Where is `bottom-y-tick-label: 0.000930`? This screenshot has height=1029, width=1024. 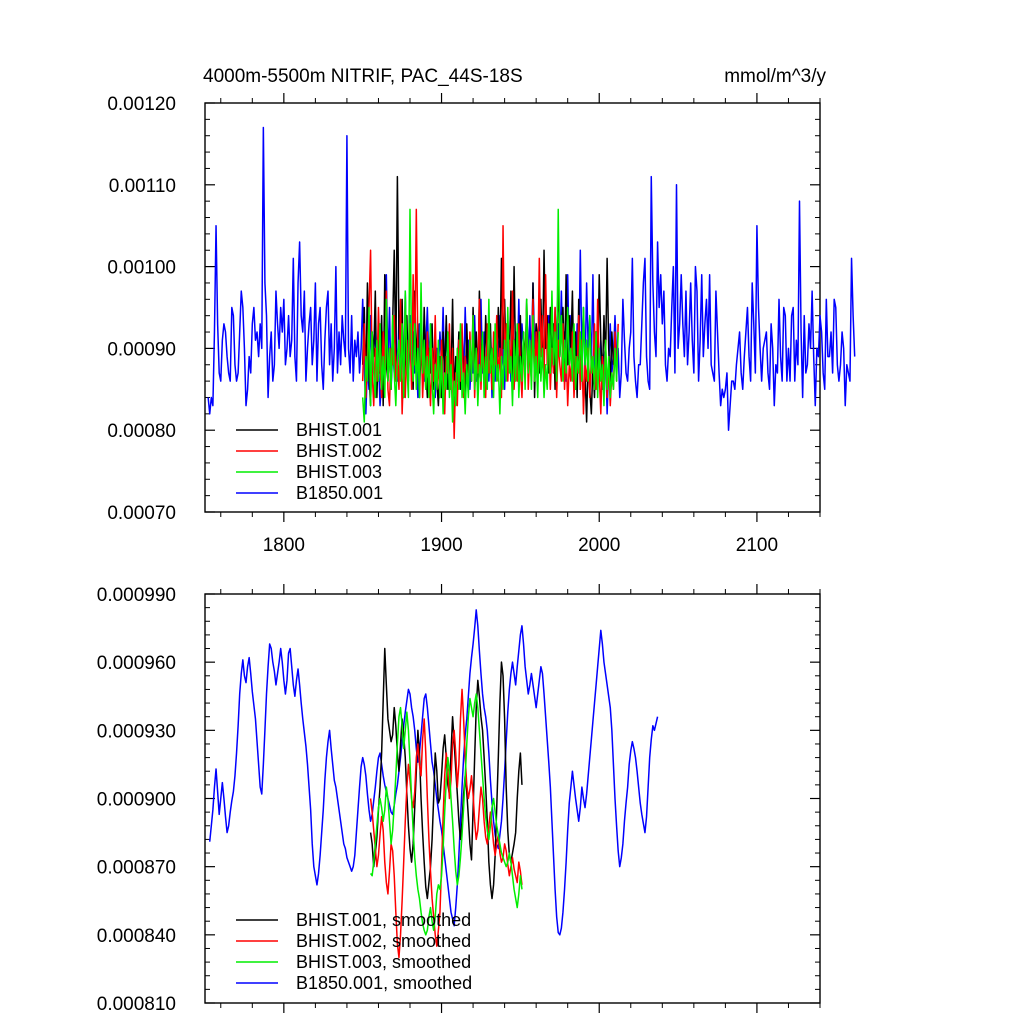 bottom-y-tick-label: 0.000930 is located at coordinates (136, 731).